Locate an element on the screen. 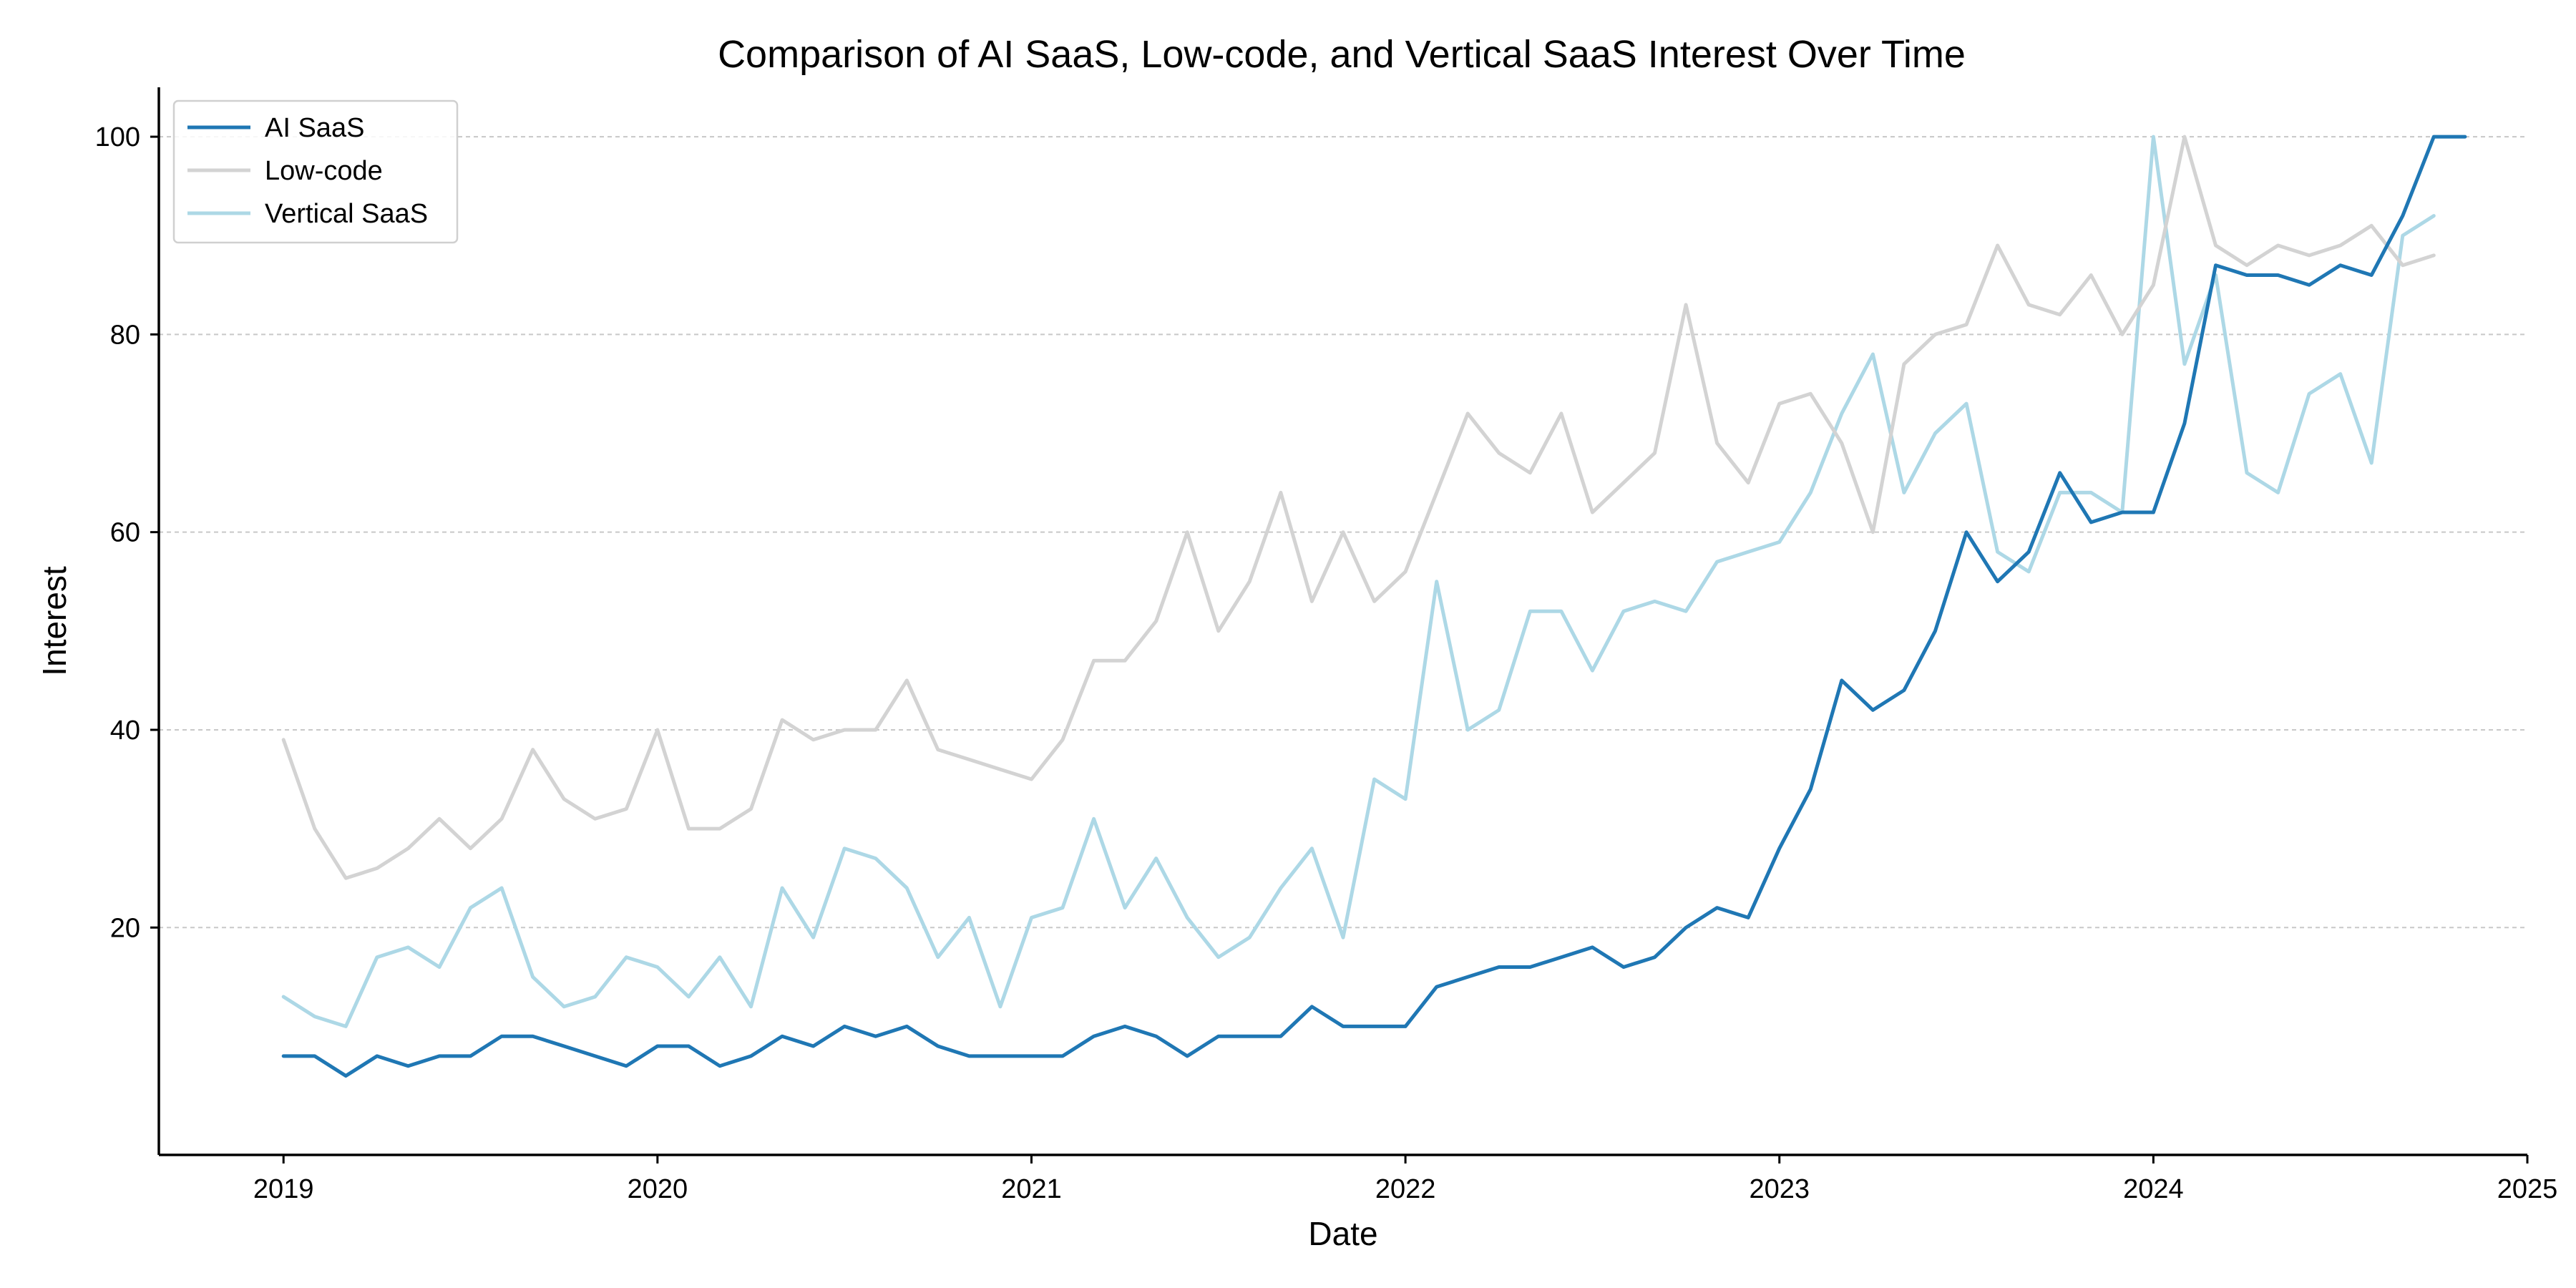  legend-box is located at coordinates (315, 171).